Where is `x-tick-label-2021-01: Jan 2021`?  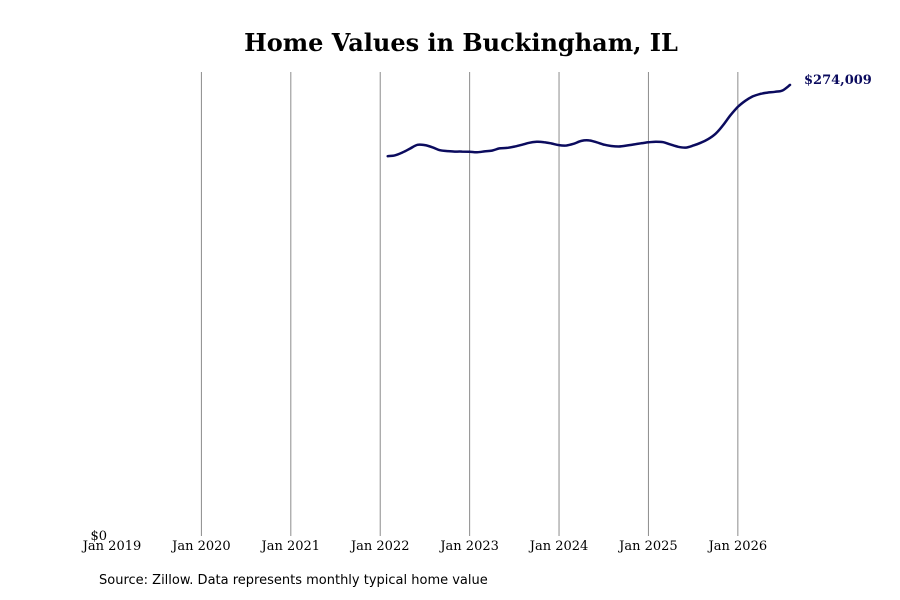 x-tick-label-2021-01: Jan 2021 is located at coordinates (290, 546).